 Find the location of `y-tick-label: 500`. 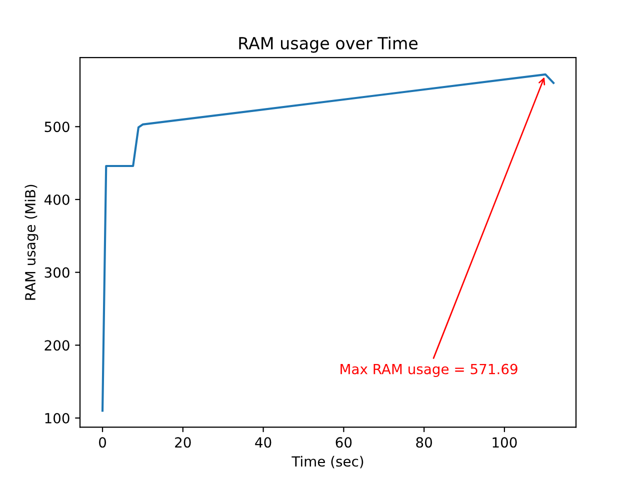

y-tick-label: 500 is located at coordinates (57, 127).